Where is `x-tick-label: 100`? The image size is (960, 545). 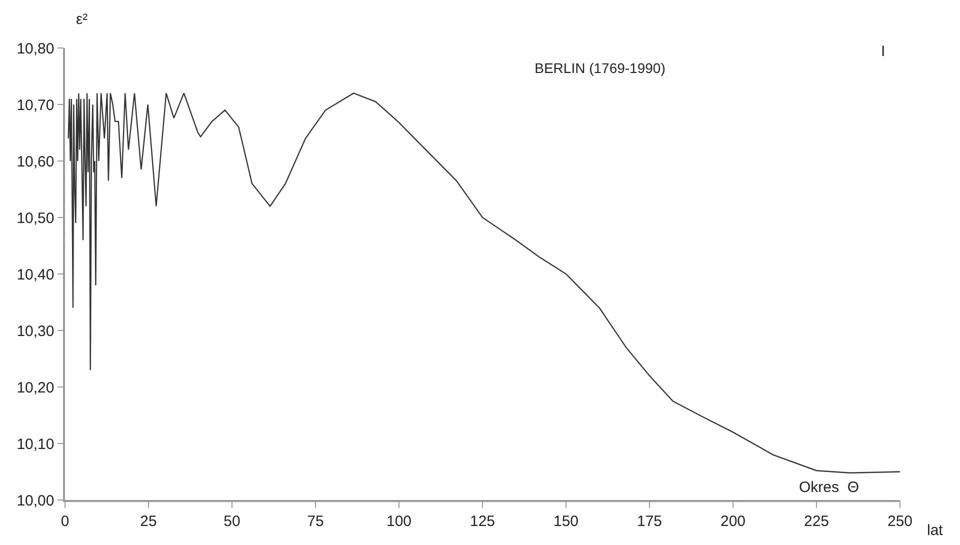 x-tick-label: 100 is located at coordinates (399, 521).